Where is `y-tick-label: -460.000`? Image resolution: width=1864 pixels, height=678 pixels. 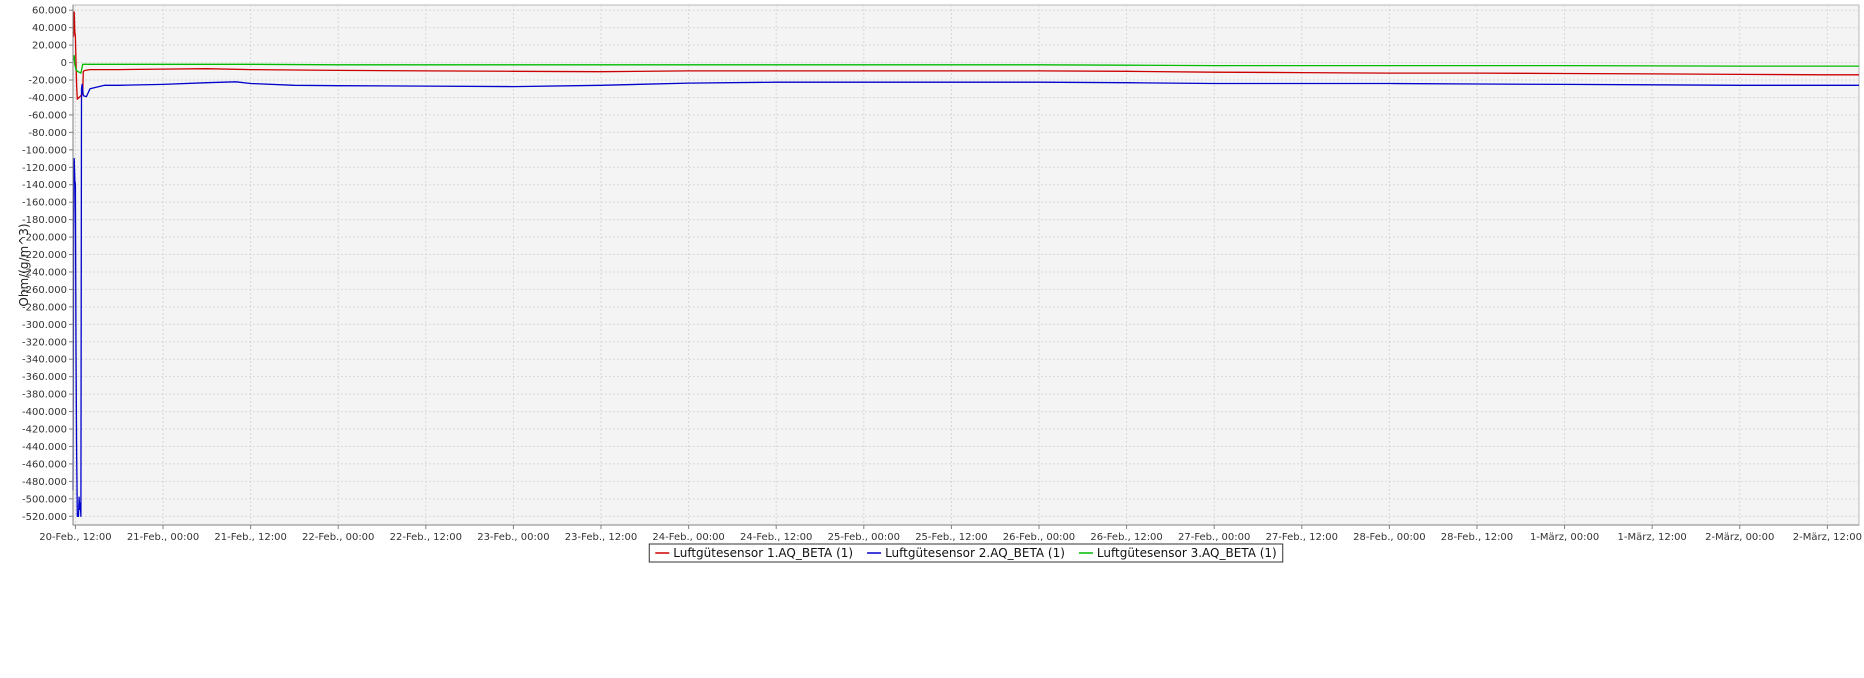
y-tick-label: -460.000 is located at coordinates (44, 464).